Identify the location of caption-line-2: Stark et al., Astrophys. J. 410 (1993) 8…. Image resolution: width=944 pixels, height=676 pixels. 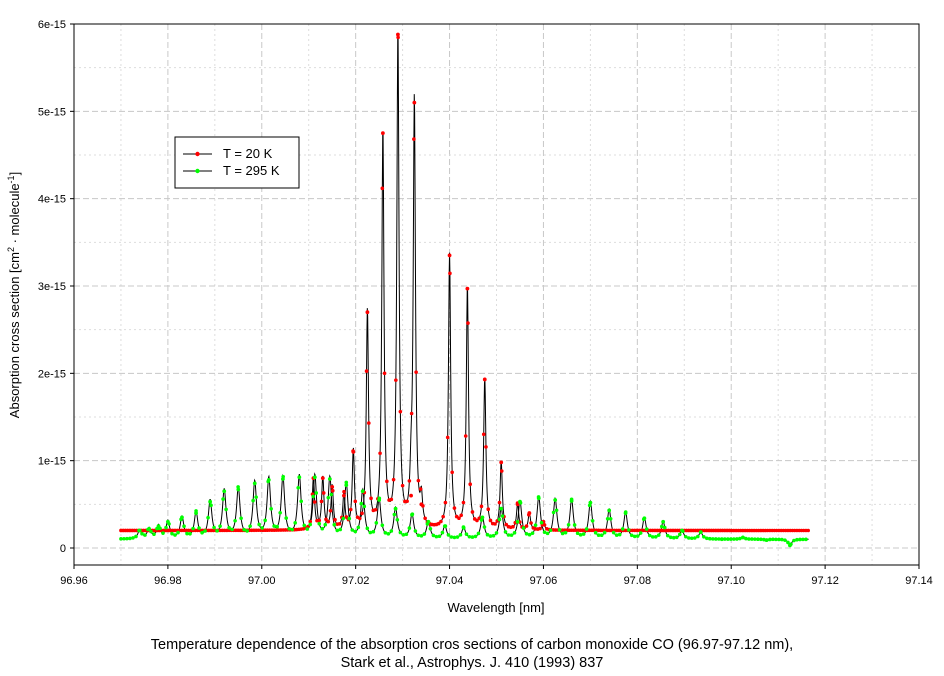
(472, 663).